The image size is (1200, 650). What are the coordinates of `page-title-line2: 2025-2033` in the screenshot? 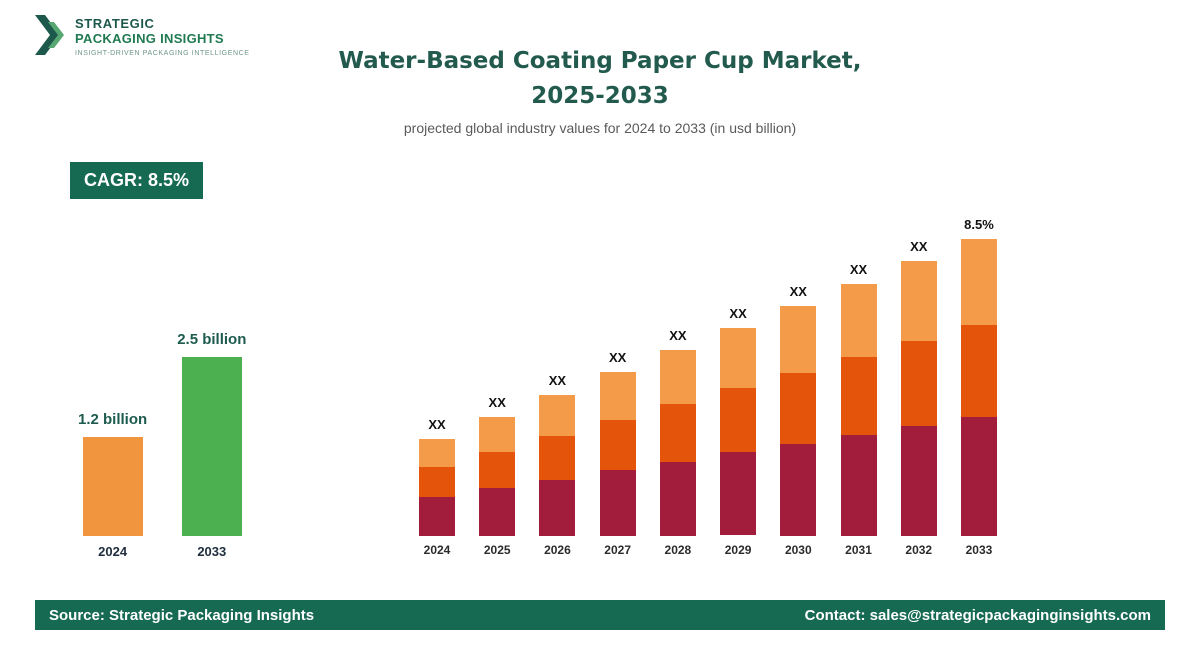 It's located at (600, 96).